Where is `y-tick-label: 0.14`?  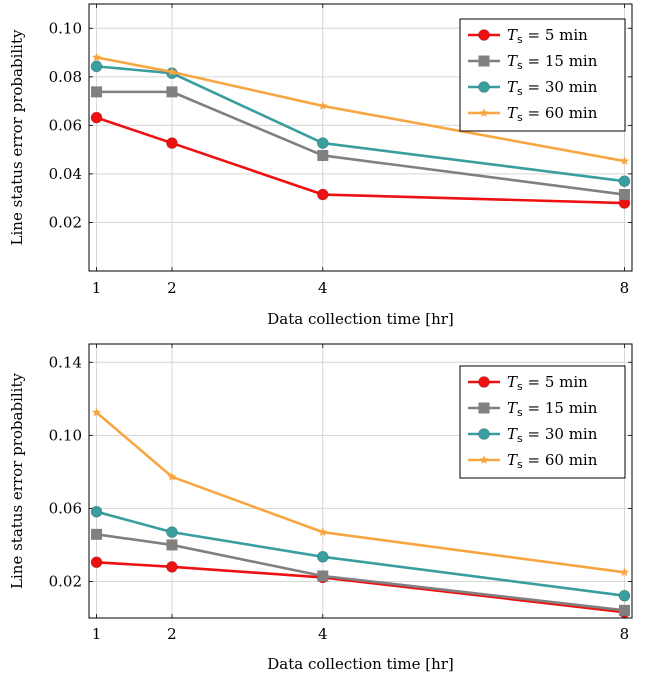
y-tick-label: 0.14 is located at coordinates (65, 362).